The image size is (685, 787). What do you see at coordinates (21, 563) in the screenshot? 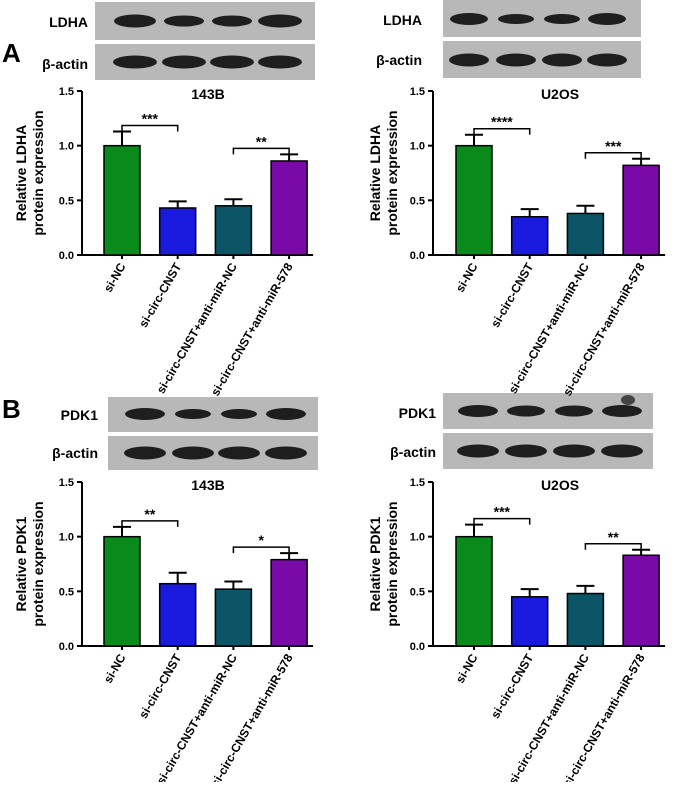
I see `y-axis-label: Relative PDK1` at bounding box center [21, 563].